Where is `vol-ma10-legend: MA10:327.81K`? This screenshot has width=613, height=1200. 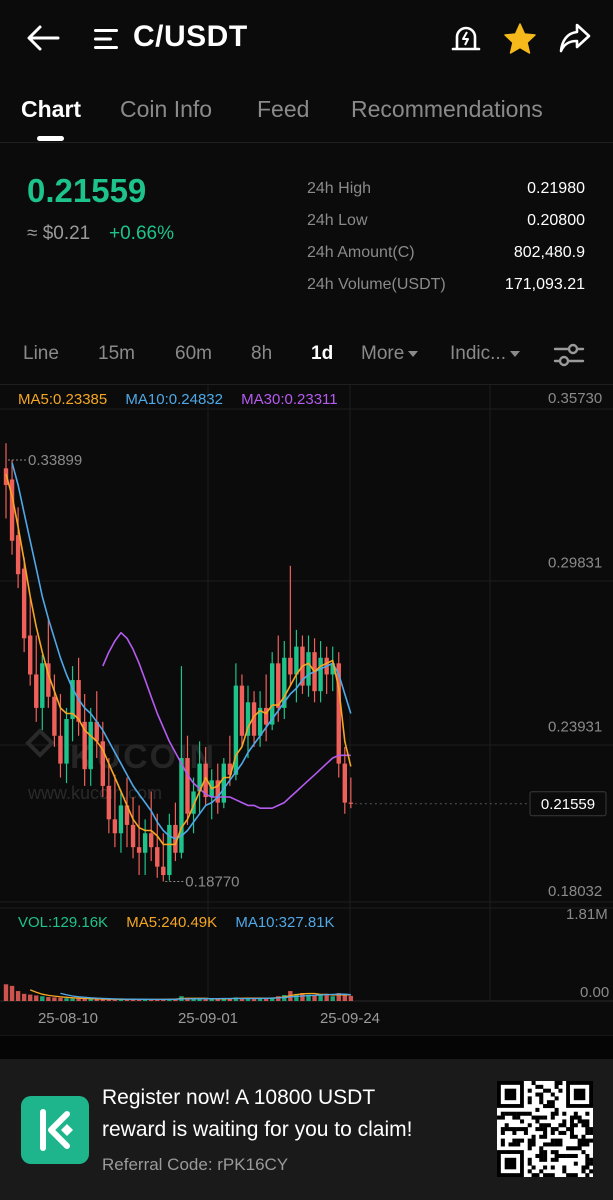 vol-ma10-legend: MA10:327.81K is located at coordinates (285, 922).